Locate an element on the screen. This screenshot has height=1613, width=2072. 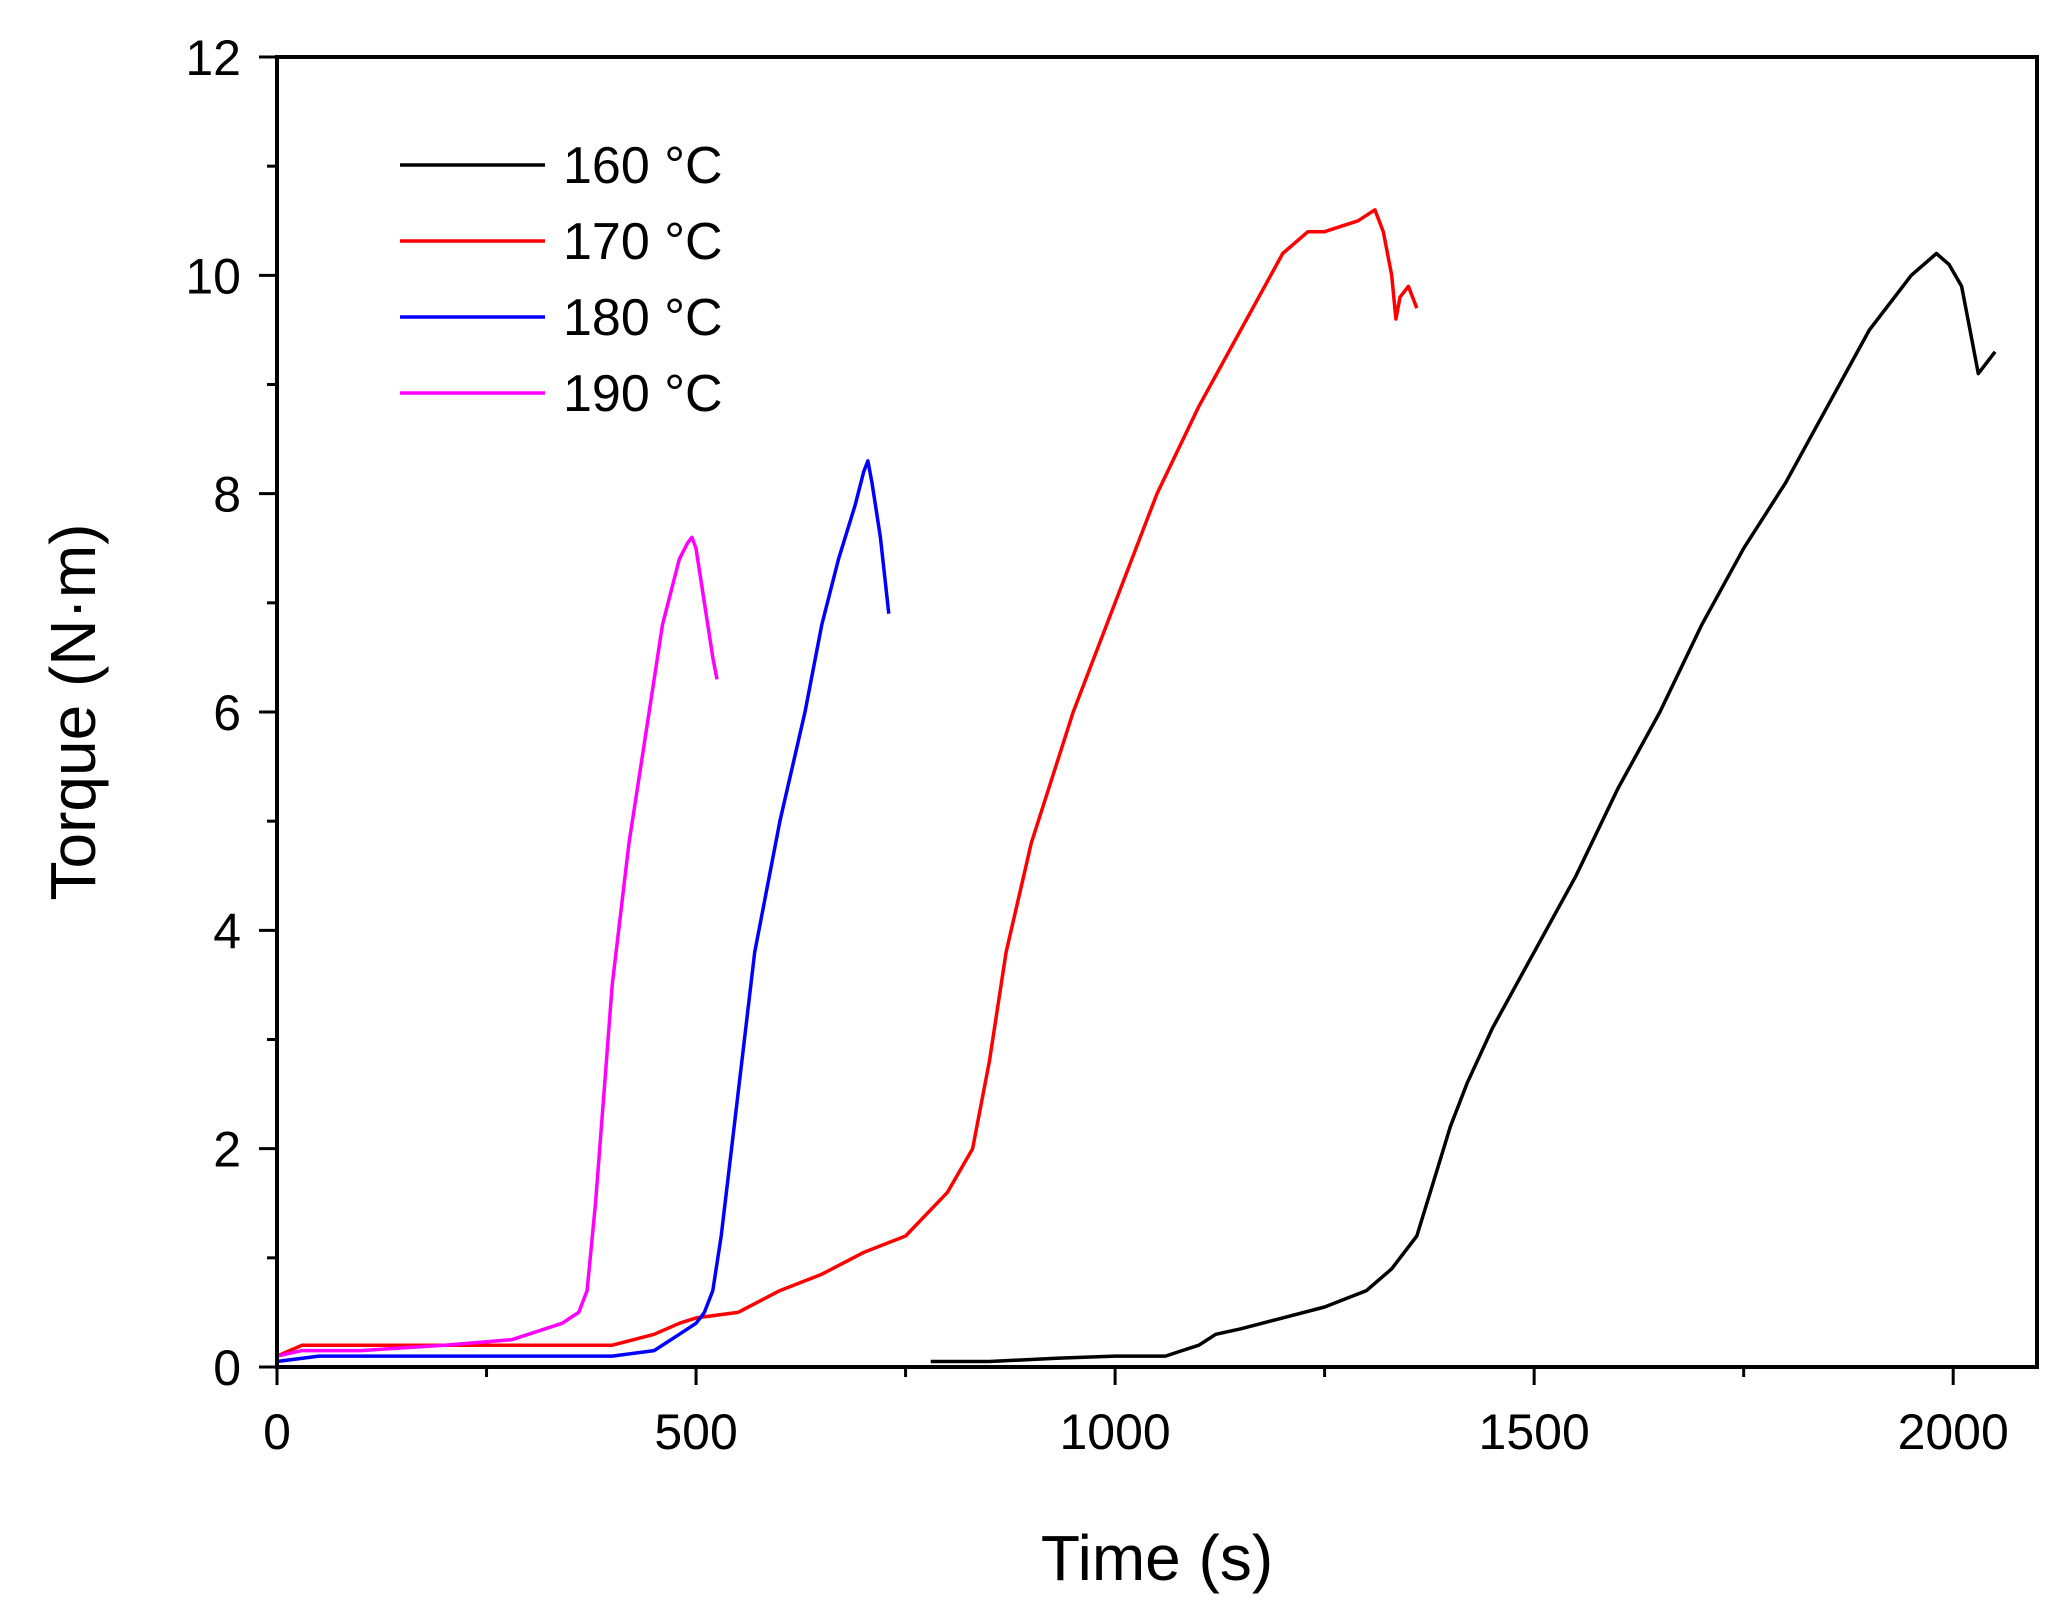
legend-label-2: 180 °C is located at coordinates (643, 318).